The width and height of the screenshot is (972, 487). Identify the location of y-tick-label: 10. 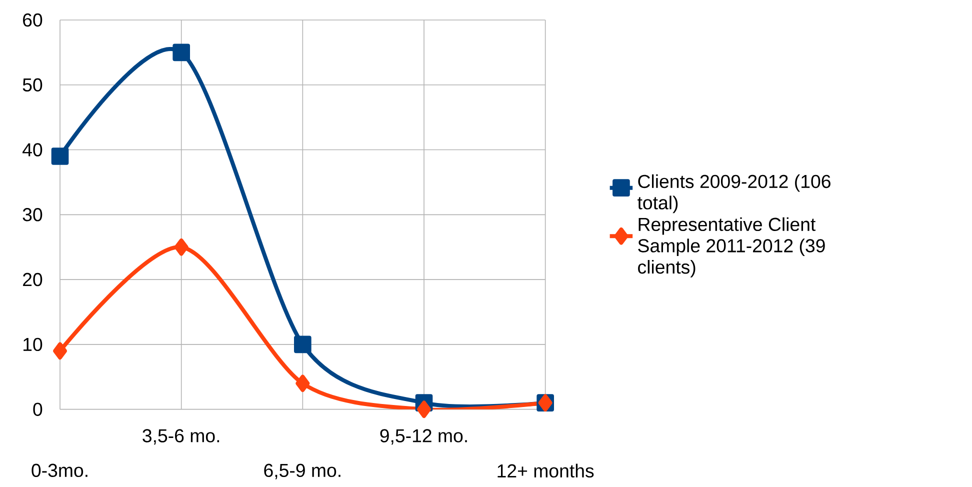
(33, 345).